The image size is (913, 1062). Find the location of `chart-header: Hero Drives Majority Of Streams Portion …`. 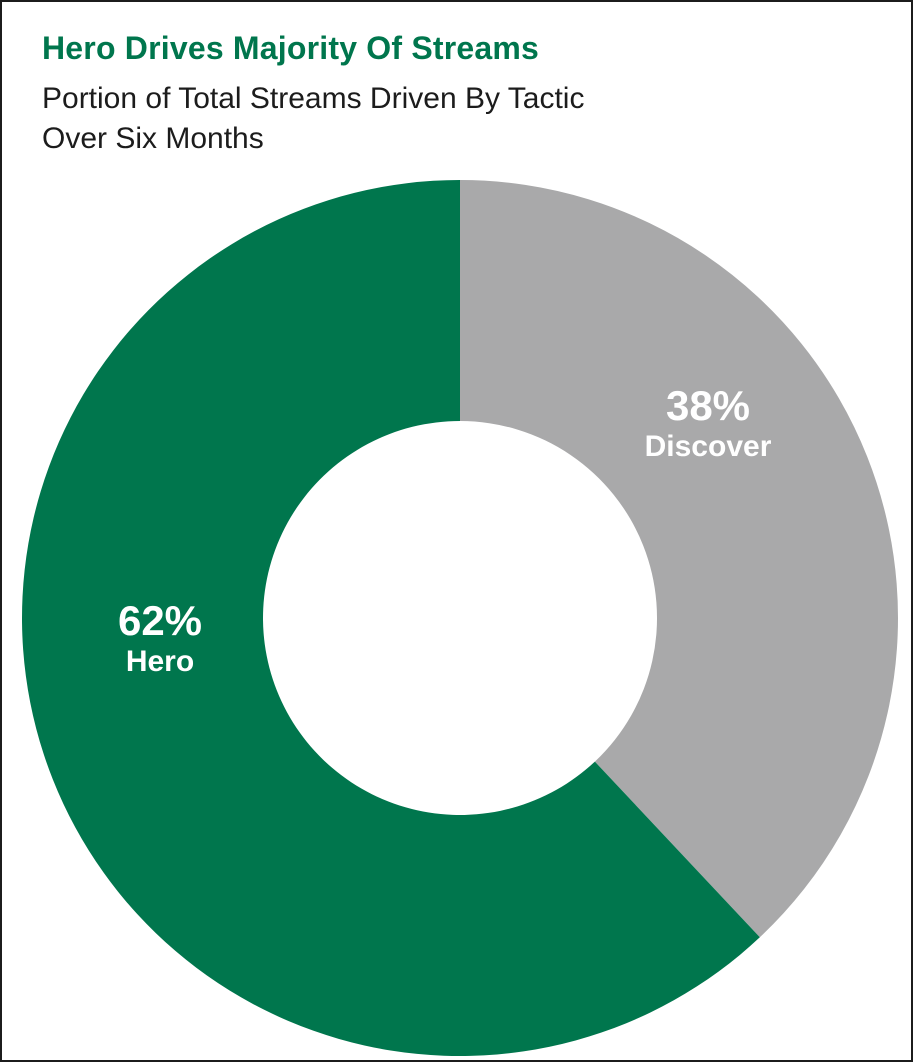

chart-header: Hero Drives Majority Of Streams Portion … is located at coordinates (461, 94).